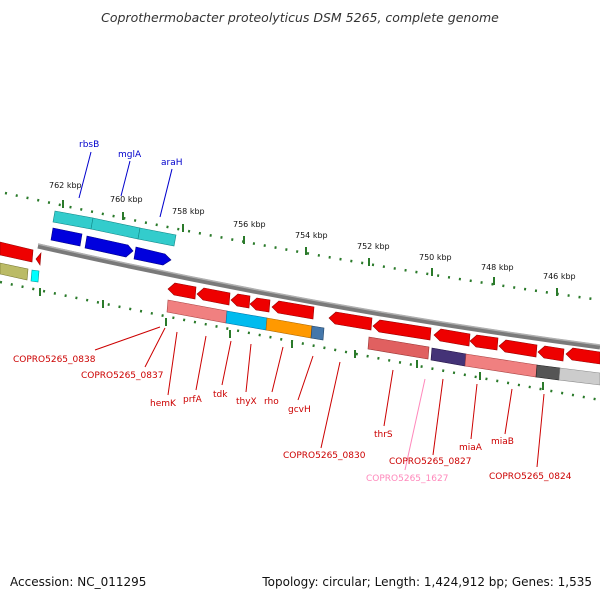  Describe the element at coordinates (383, 435) in the screenshot. I see `gene-label-thrS: thrS` at that location.